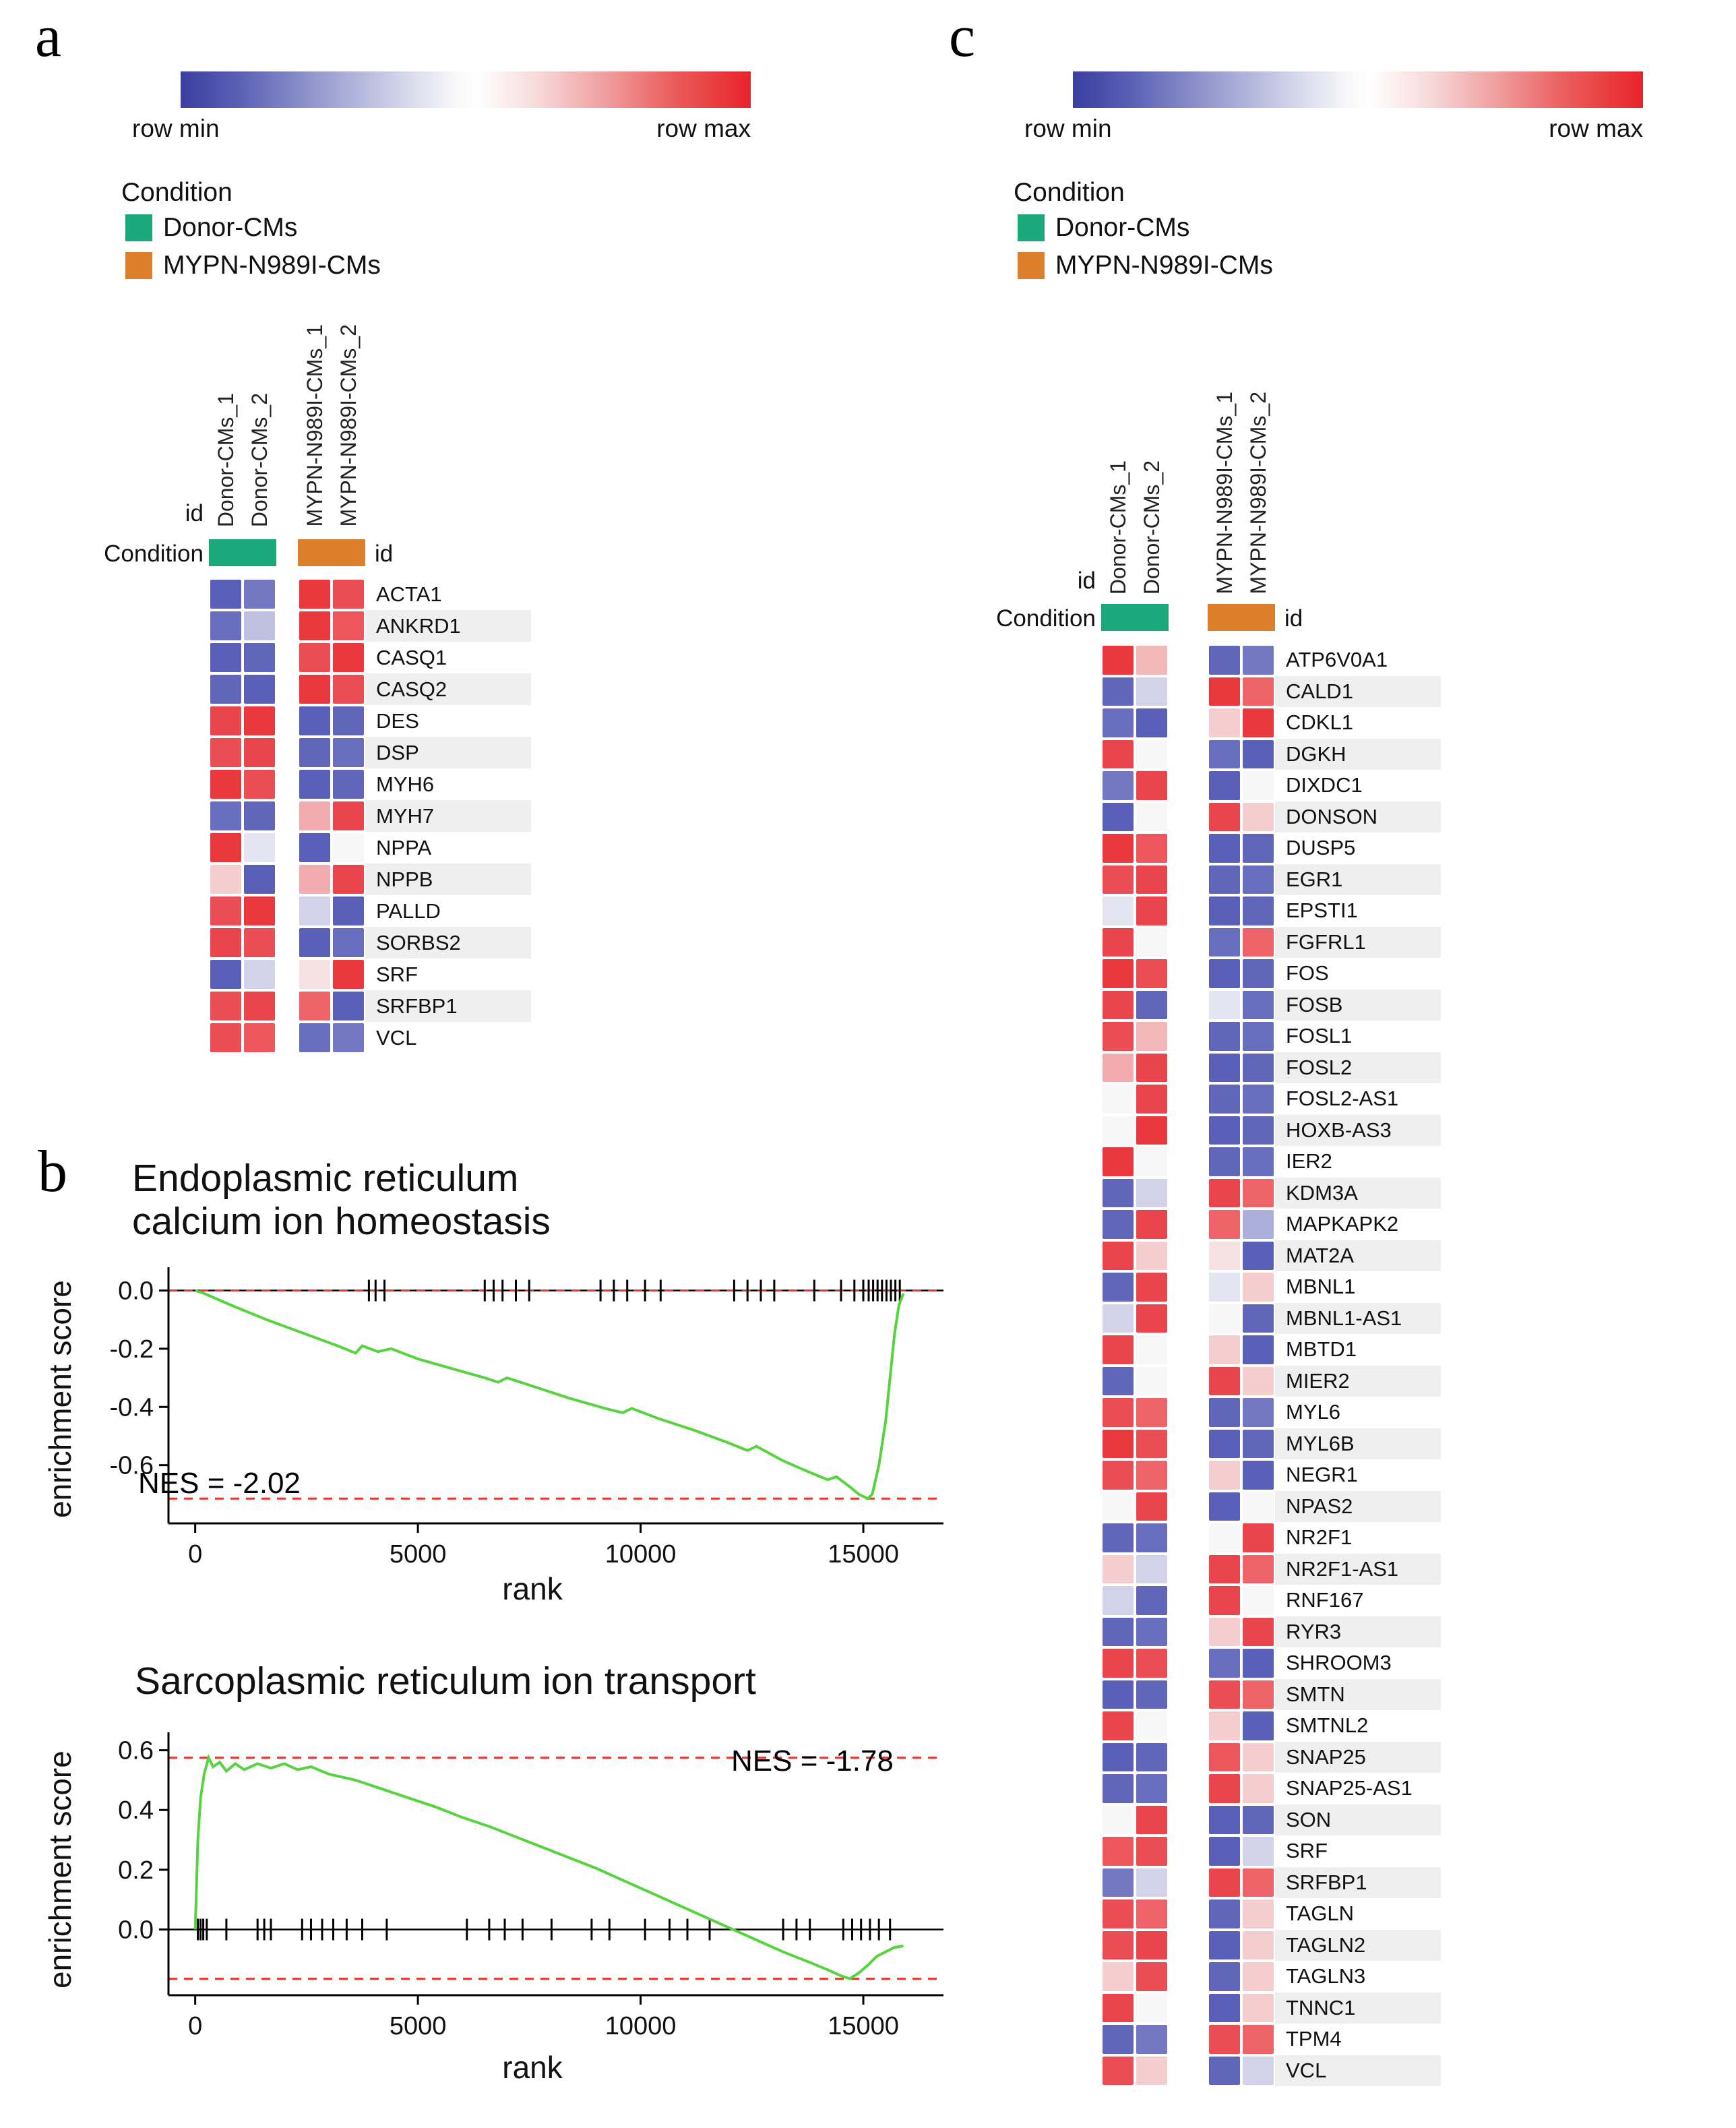  Describe the element at coordinates (1271, 660) in the screenshot. I see `heatmap-row: ATP6V0A1` at that location.